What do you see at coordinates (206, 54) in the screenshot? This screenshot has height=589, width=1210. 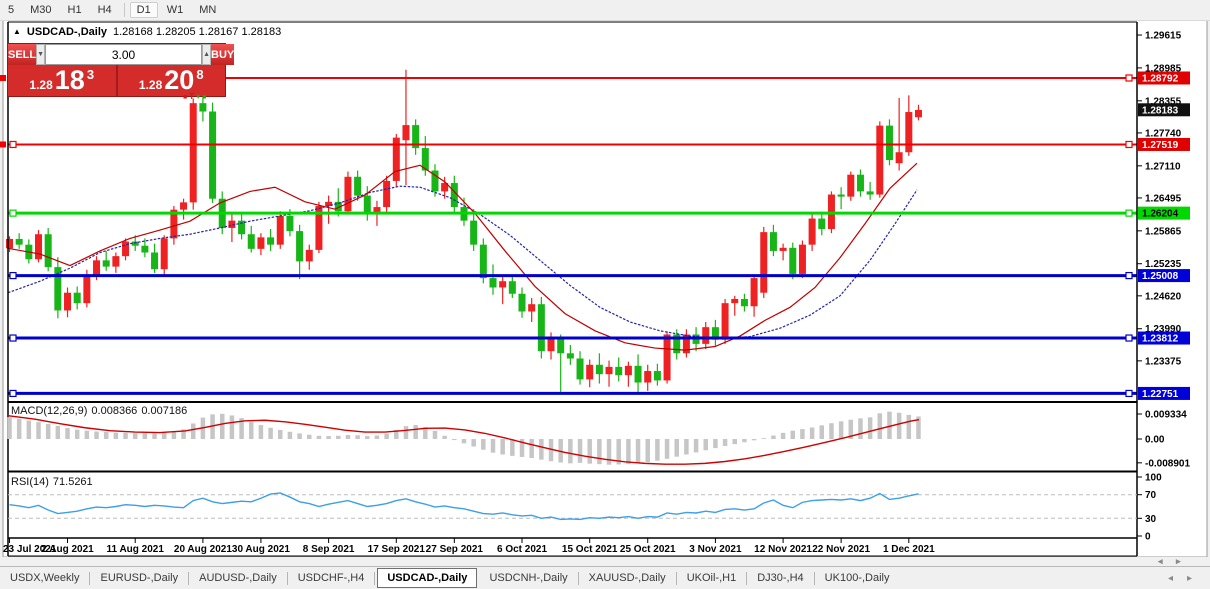 I see `volume-increase-button: ▲` at bounding box center [206, 54].